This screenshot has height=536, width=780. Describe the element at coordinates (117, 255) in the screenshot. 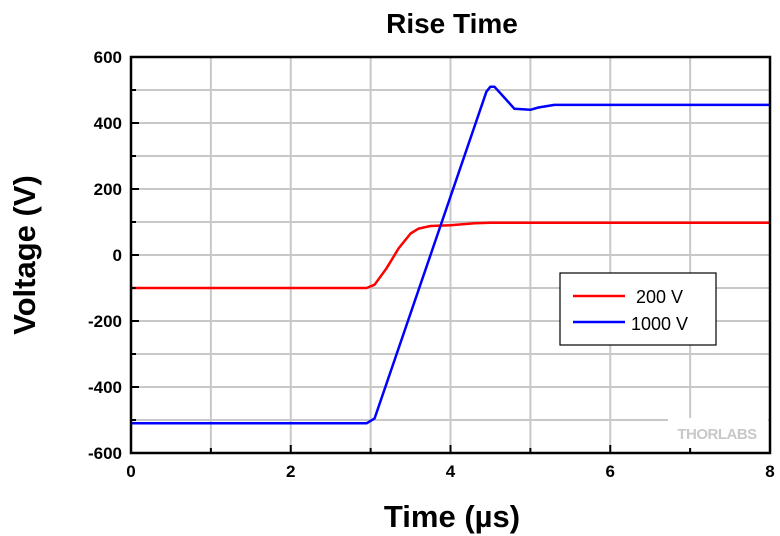

I see `y-tick-label: 0` at that location.